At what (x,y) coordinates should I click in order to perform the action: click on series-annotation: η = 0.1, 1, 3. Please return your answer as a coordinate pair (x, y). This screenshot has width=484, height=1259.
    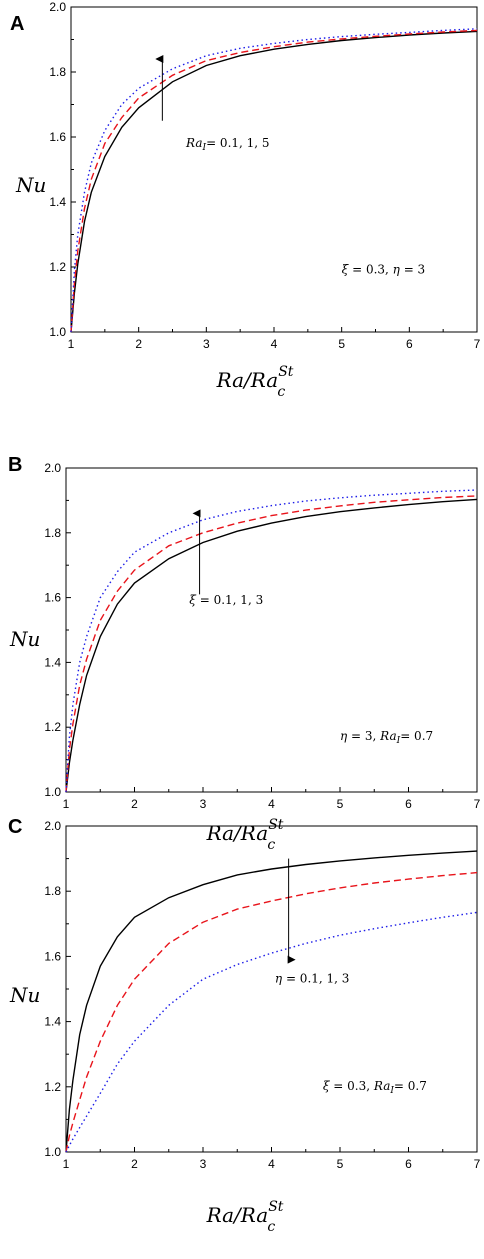
    Looking at the image, I should click on (312, 978).